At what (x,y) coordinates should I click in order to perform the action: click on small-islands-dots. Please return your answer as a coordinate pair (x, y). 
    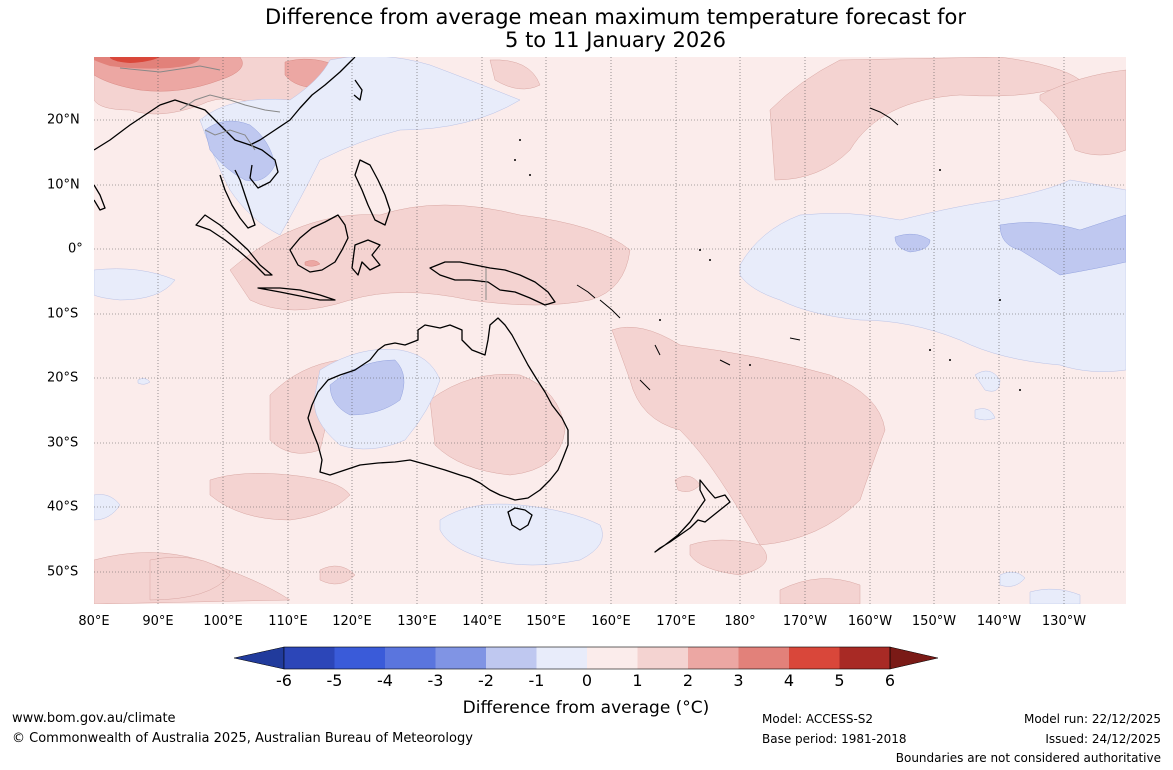
    Looking at the image, I should click on (767, 265).